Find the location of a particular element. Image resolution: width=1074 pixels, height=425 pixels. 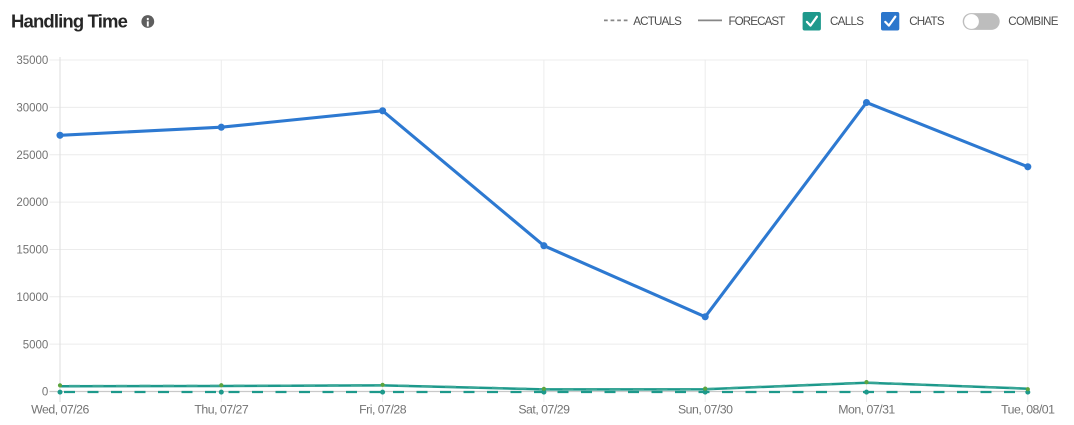

svg-text: 35000 is located at coordinates (32, 61).